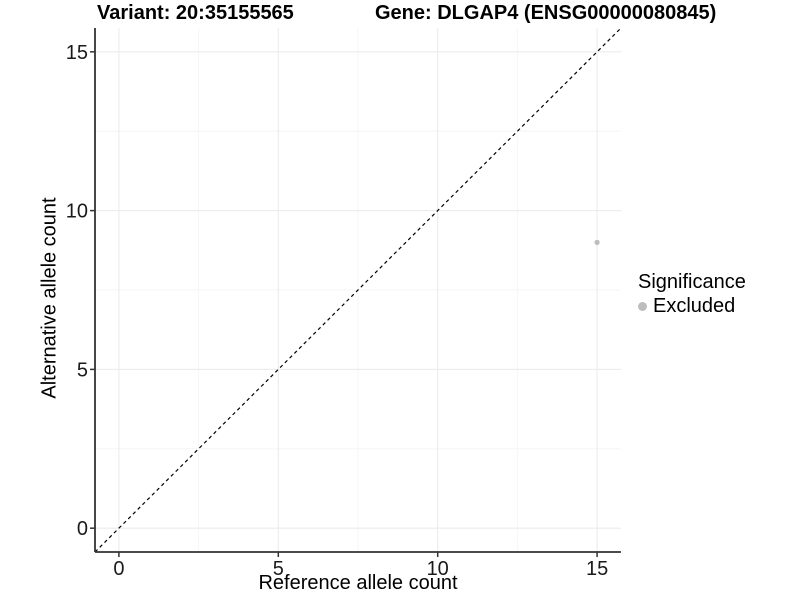 The width and height of the screenshot is (800, 600). Describe the element at coordinates (77, 212) in the screenshot. I see `y-tick-label: 10` at that location.